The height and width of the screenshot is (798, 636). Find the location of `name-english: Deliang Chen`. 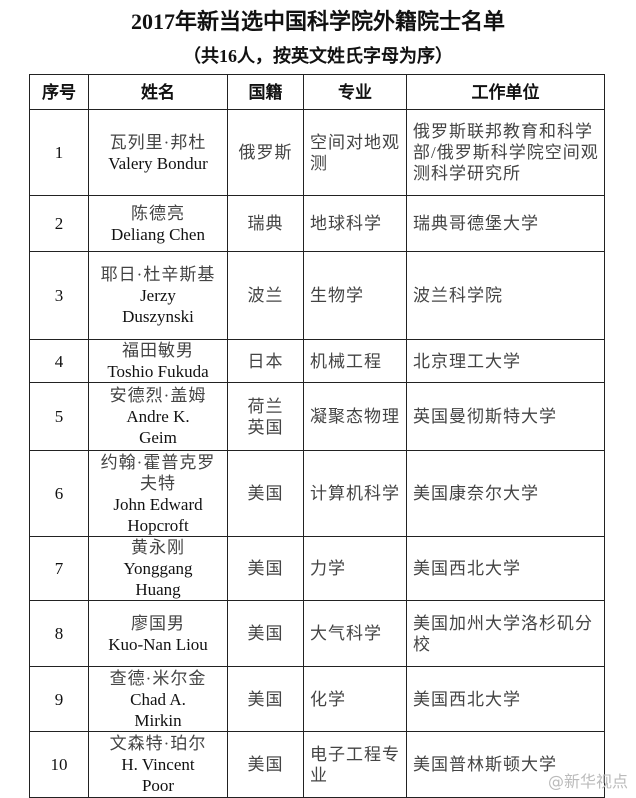

name-english: Deliang Chen is located at coordinates (158, 234).